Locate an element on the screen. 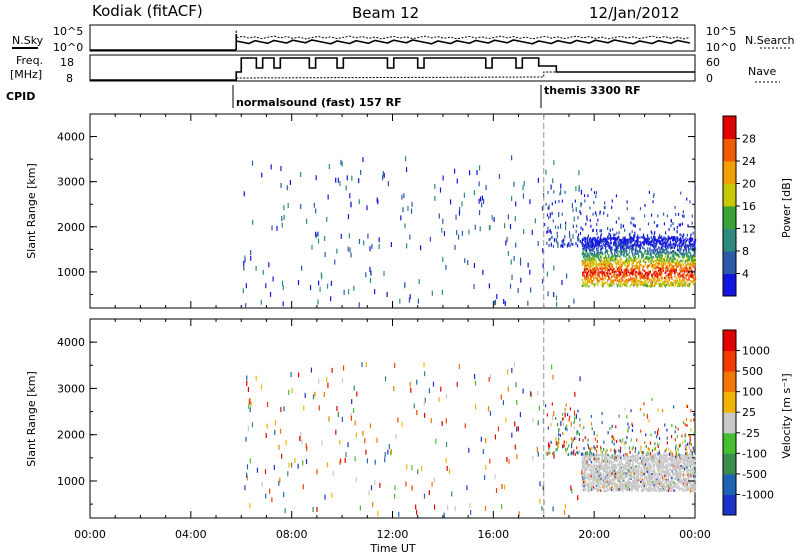  power-ylabel: Slant Range [km] is located at coordinates (31, 211).